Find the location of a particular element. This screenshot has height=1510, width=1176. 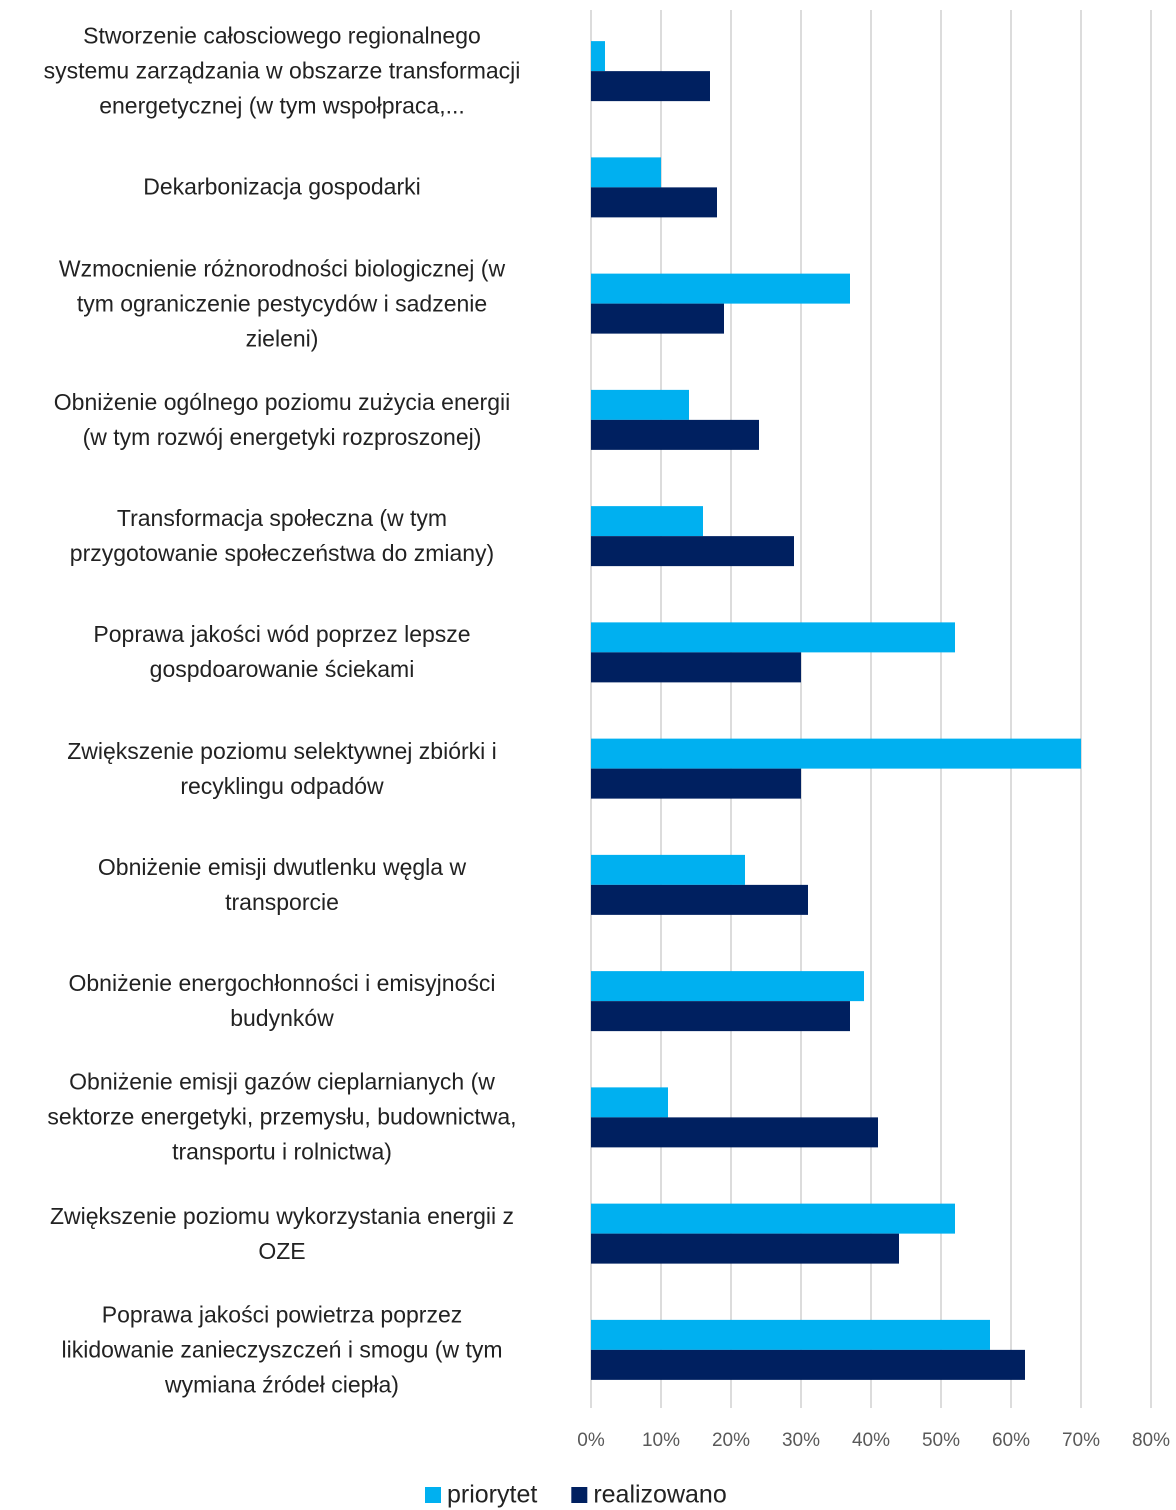

x-tick-label: 70% is located at coordinates (1081, 1440).